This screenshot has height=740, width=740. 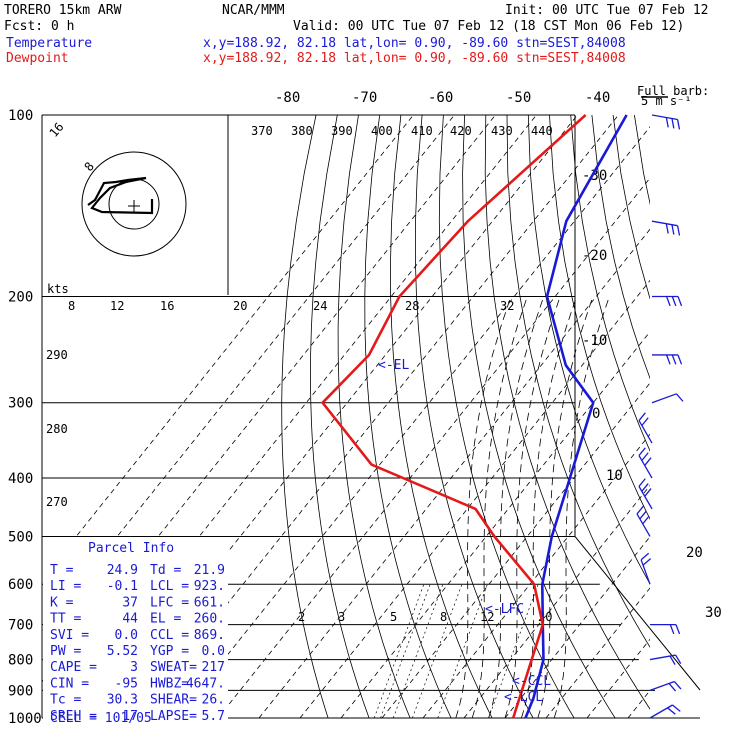 I want to click on parcel-field: SHEAR=, so click(x=173, y=700).